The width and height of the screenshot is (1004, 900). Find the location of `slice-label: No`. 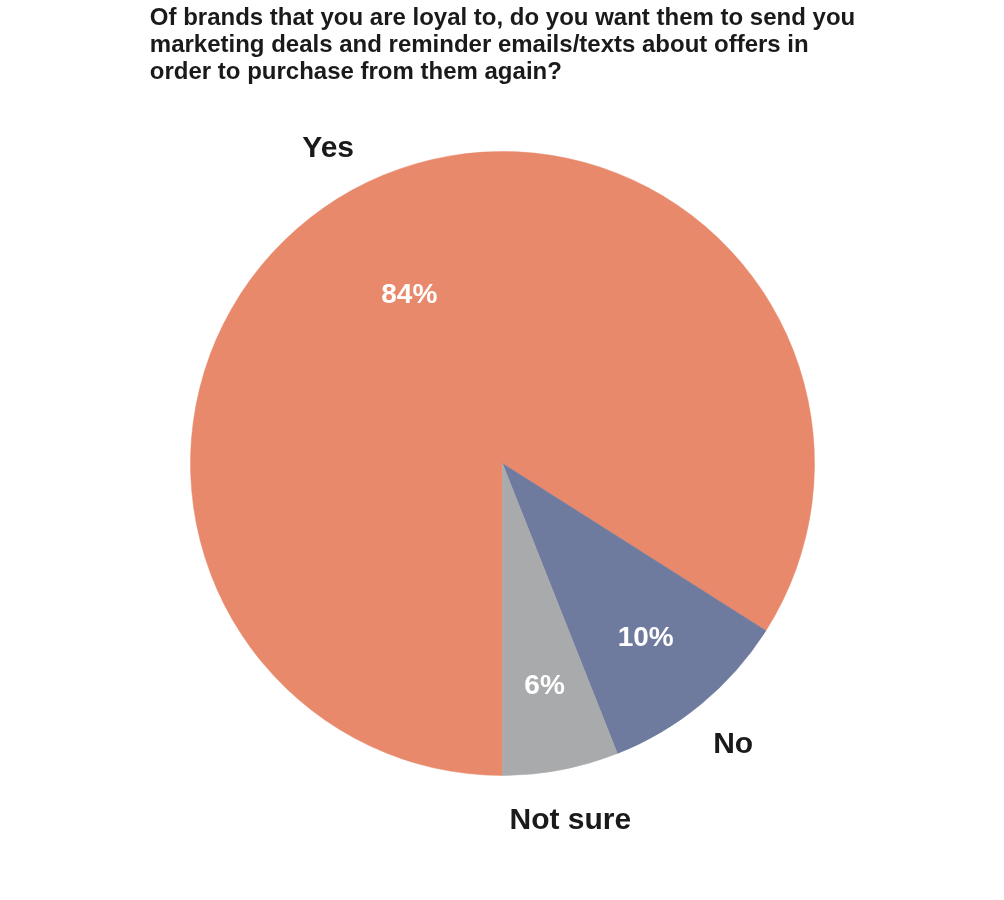

slice-label: No is located at coordinates (733, 742).